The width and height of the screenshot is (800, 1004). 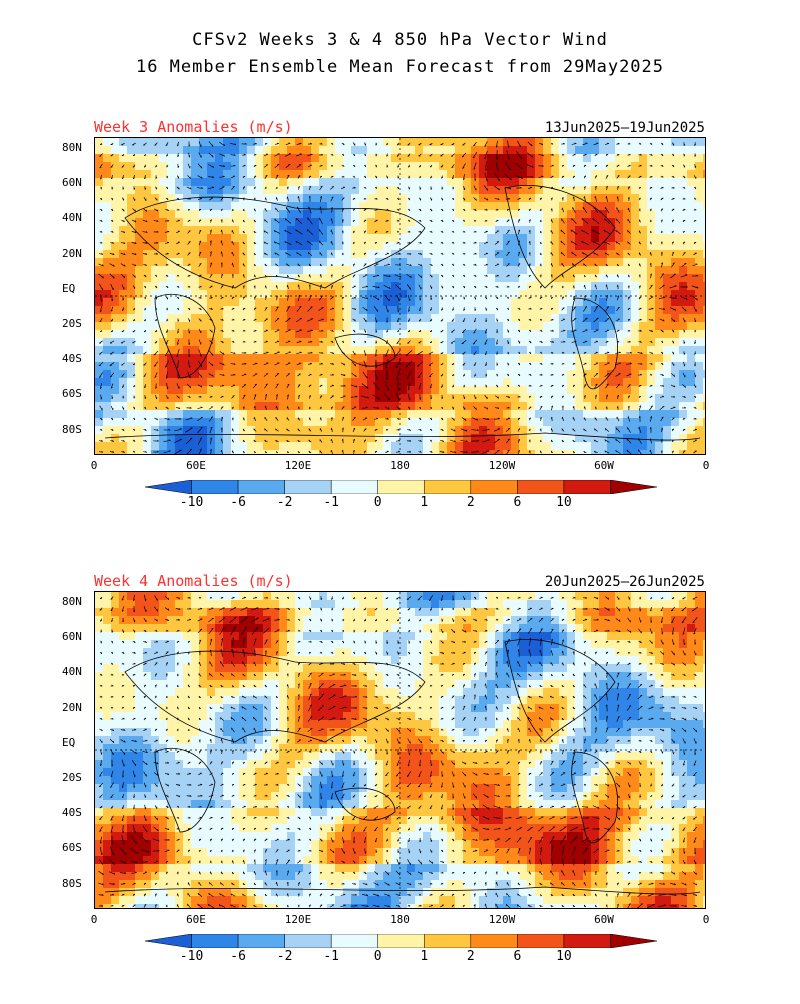 What do you see at coordinates (625, 582) in the screenshot?
I see `week4-dates: 20Jun2025—26Jun2025` at bounding box center [625, 582].